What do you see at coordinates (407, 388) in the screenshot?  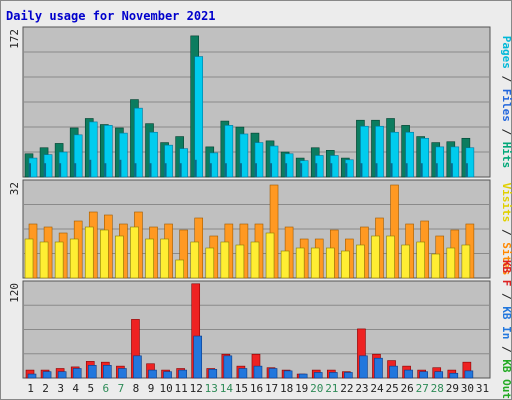 I see `x-tick-label: 26` at bounding box center [407, 388].